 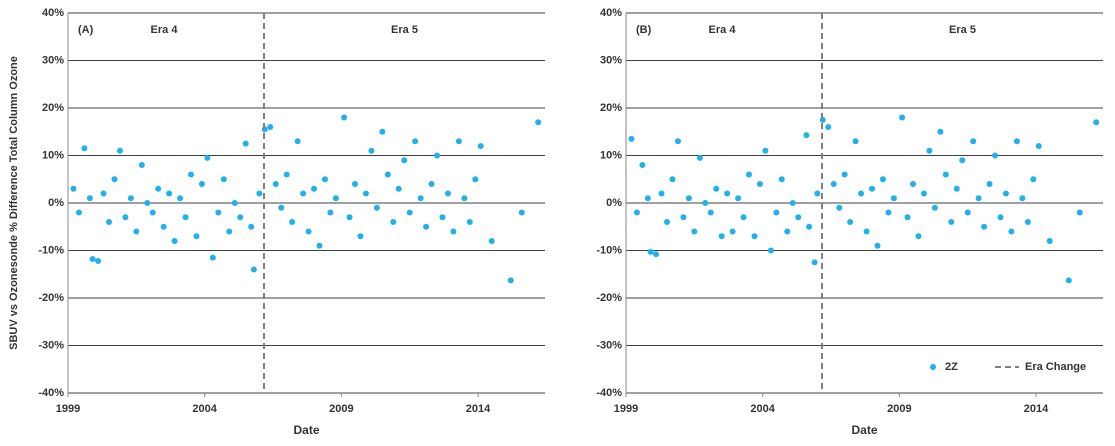 I want to click on x-tick-label: 2004, so click(x=762, y=409).